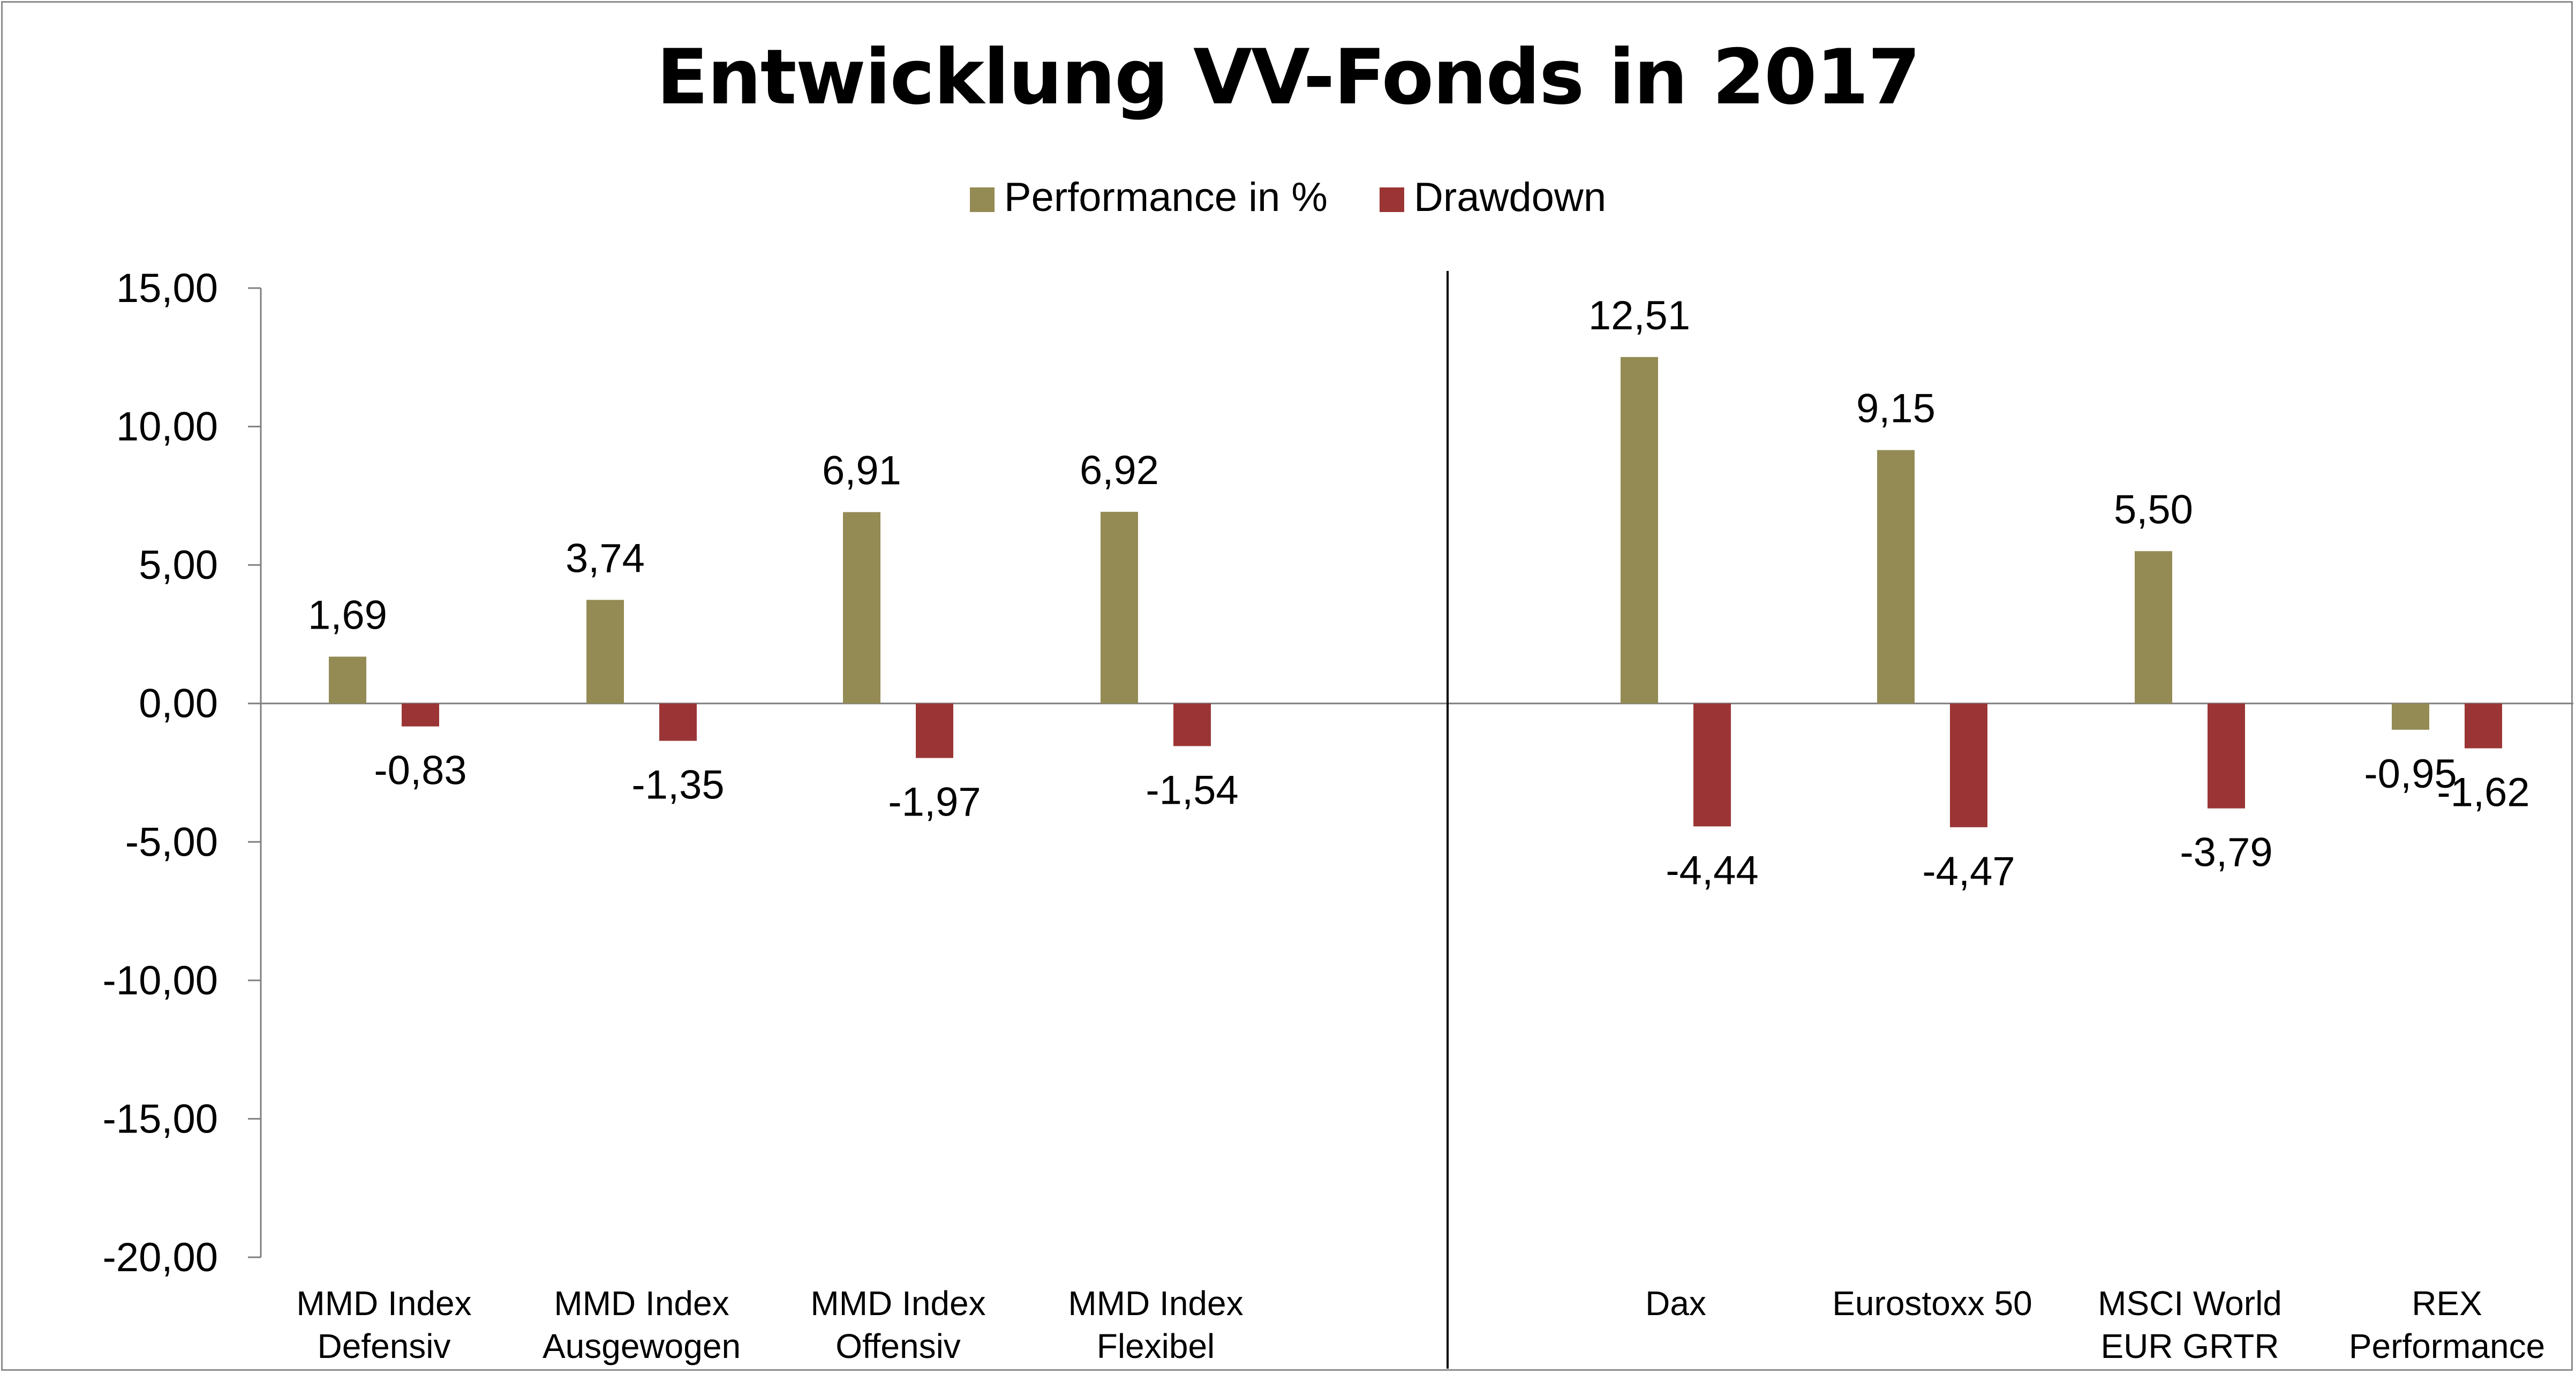 The height and width of the screenshot is (1374, 2576). What do you see at coordinates (171, 842) in the screenshot?
I see `y-tick-label: -5,00` at bounding box center [171, 842].